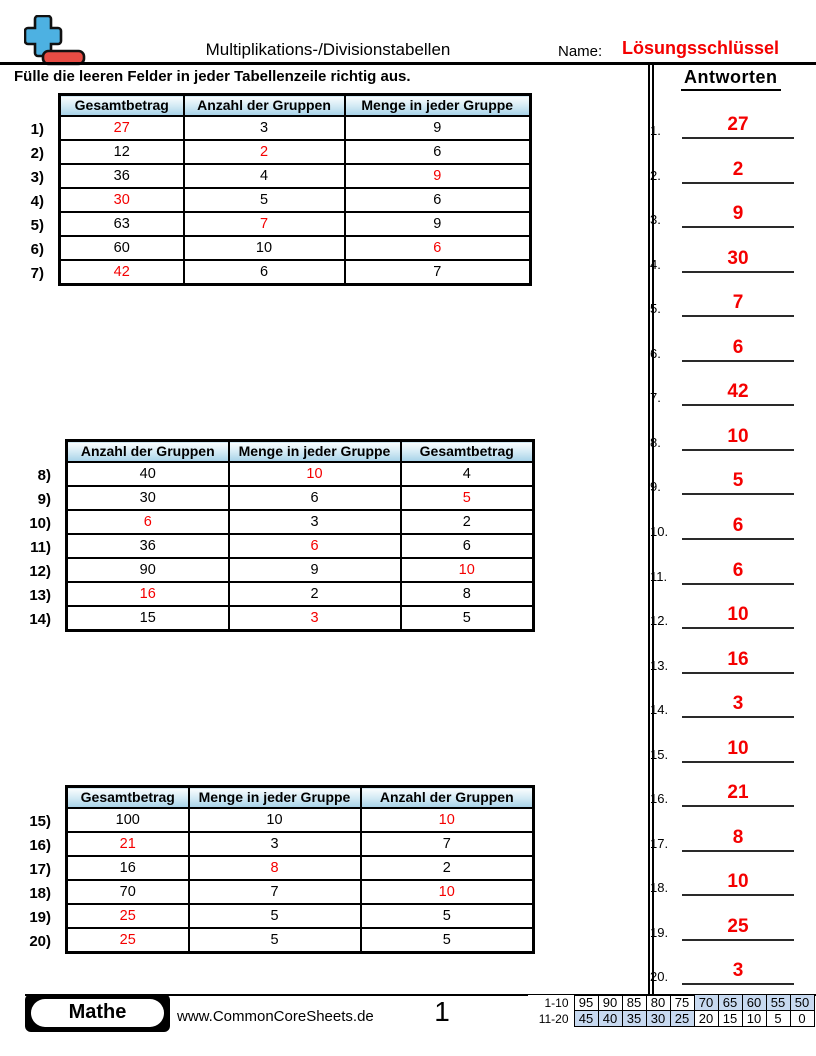  What do you see at coordinates (655, 487) in the screenshot?
I see `answer-number: 9.` at bounding box center [655, 487].